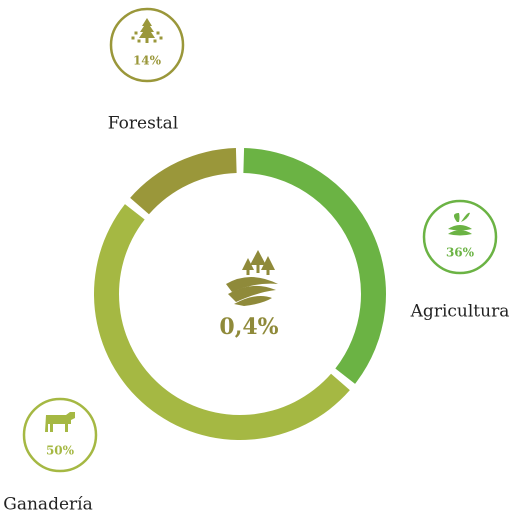 The image size is (512, 518). I want to click on badge: 36%, so click(460, 237).